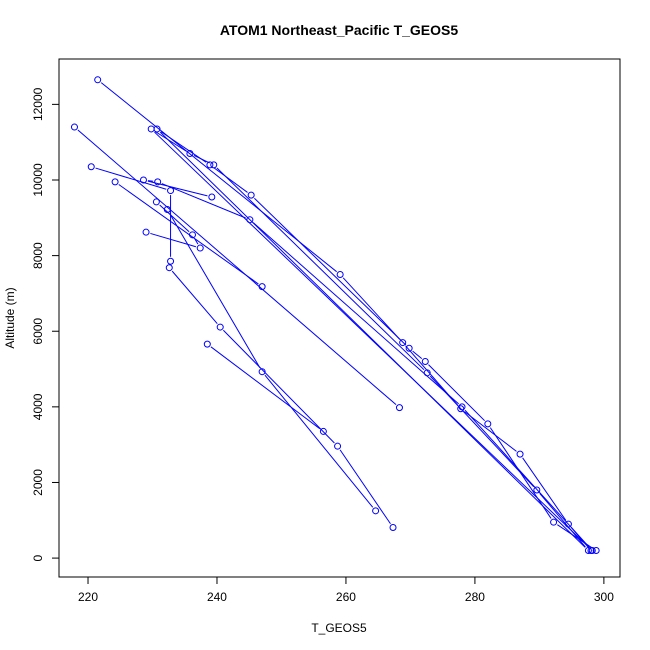 The width and height of the screenshot is (650, 650). What do you see at coordinates (339, 30) in the screenshot?
I see `chart-title: ATOM1 Northeast_Pacific T_GEOS5` at bounding box center [339, 30].